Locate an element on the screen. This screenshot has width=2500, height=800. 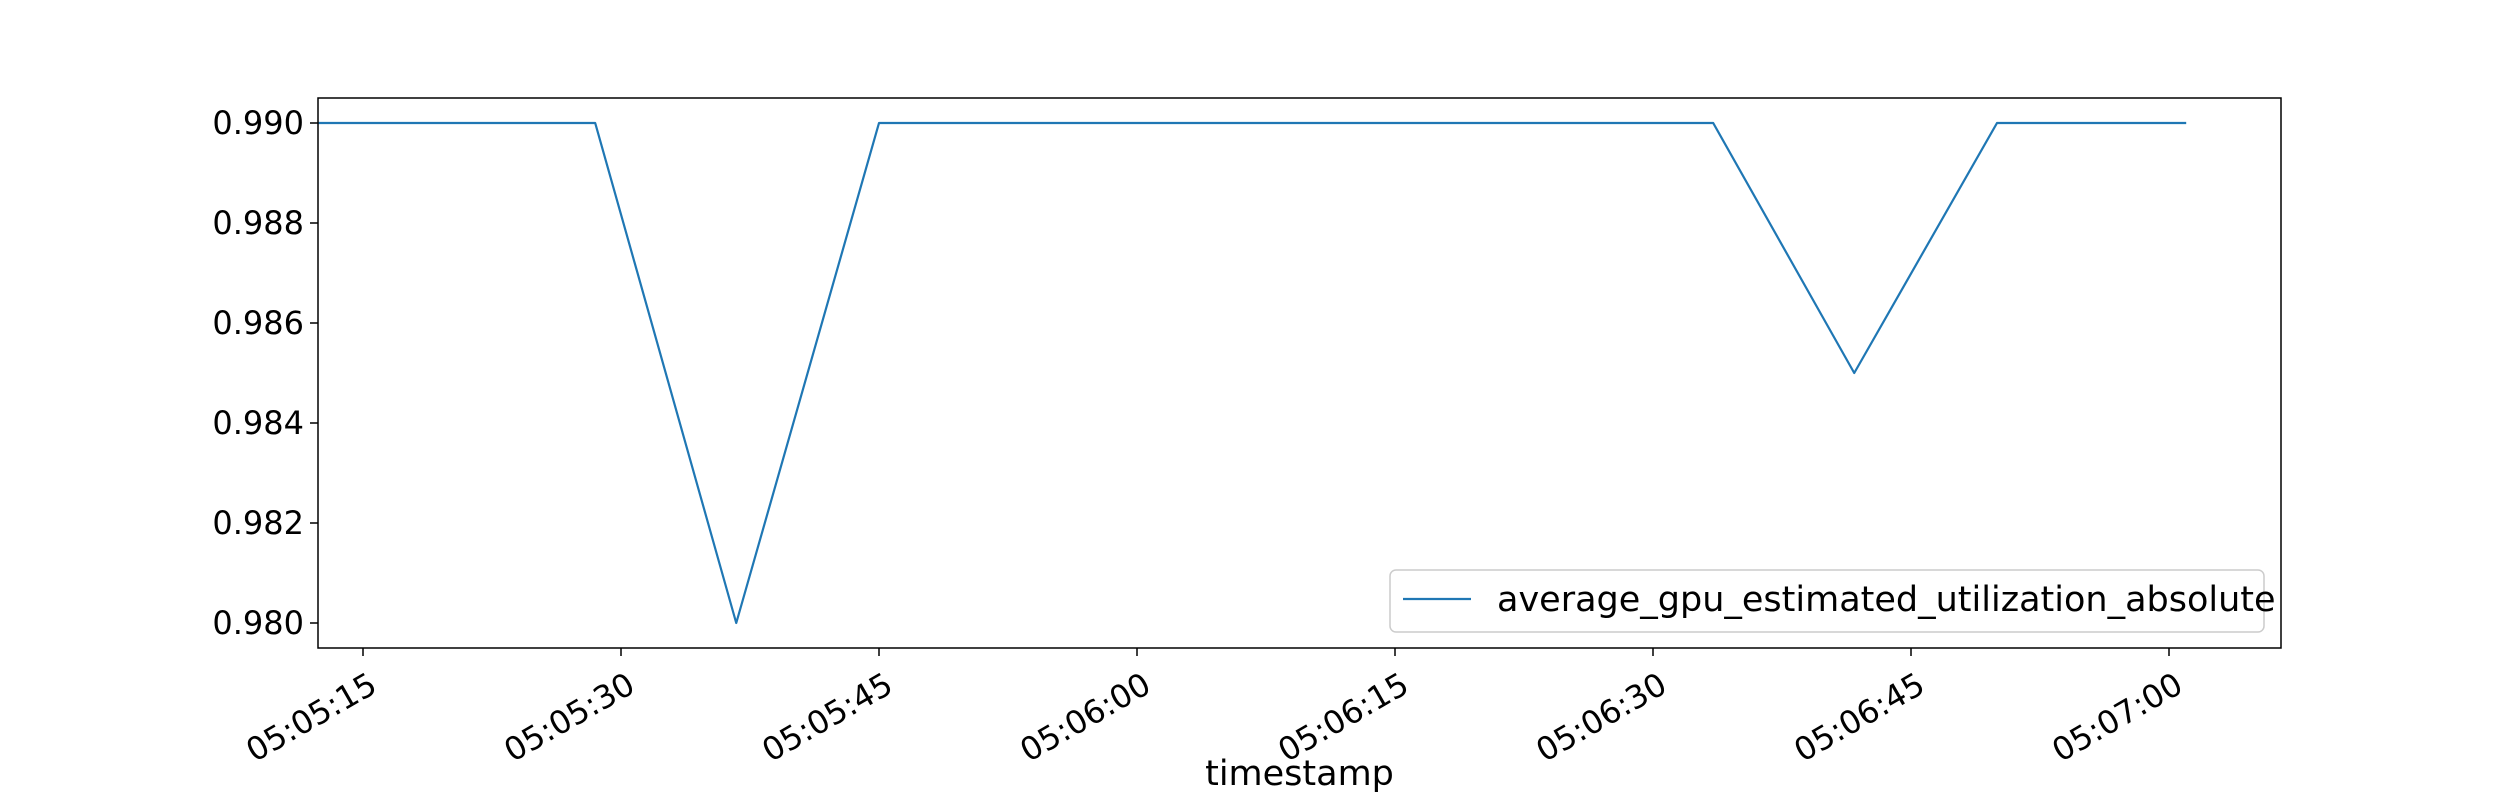
x-tick-label: 05:05:30 is located at coordinates (569, 717).